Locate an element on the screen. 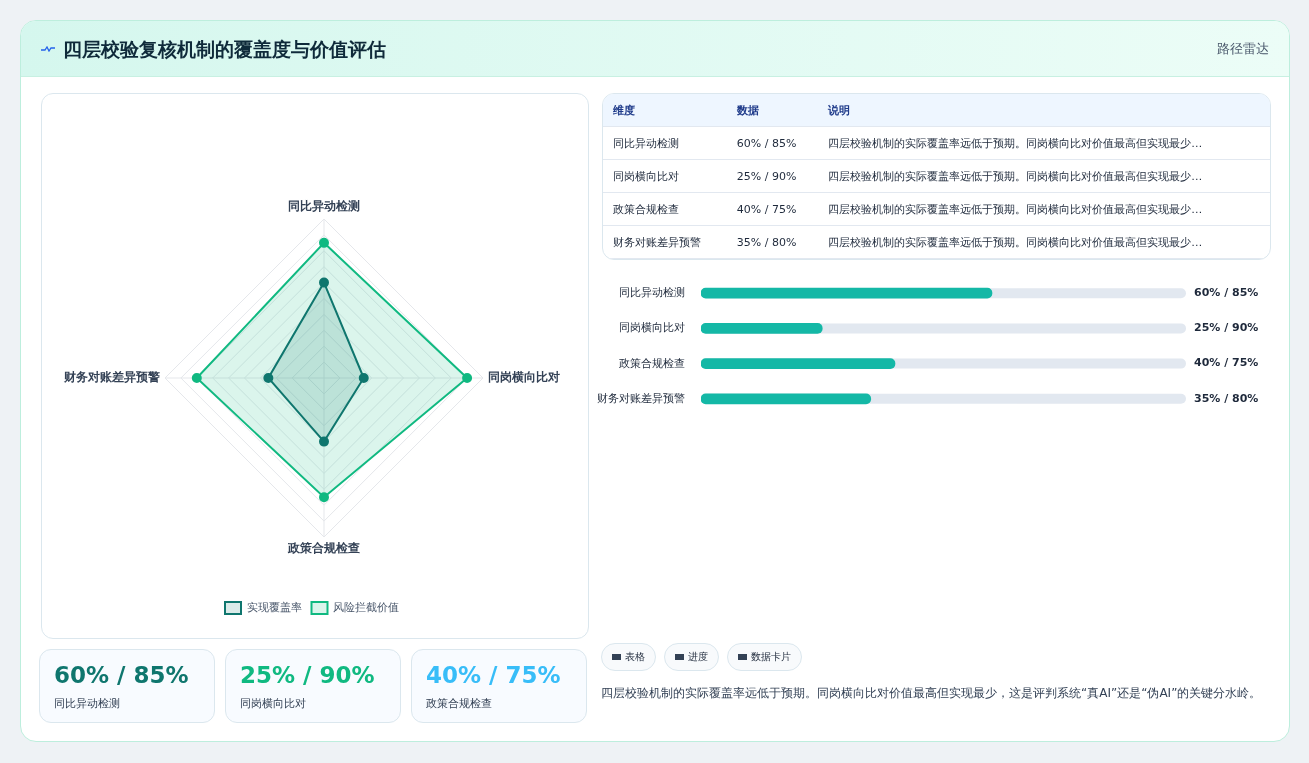 This screenshot has width=1309, height=763. data-label: 25% / 90% is located at coordinates (1226, 328).